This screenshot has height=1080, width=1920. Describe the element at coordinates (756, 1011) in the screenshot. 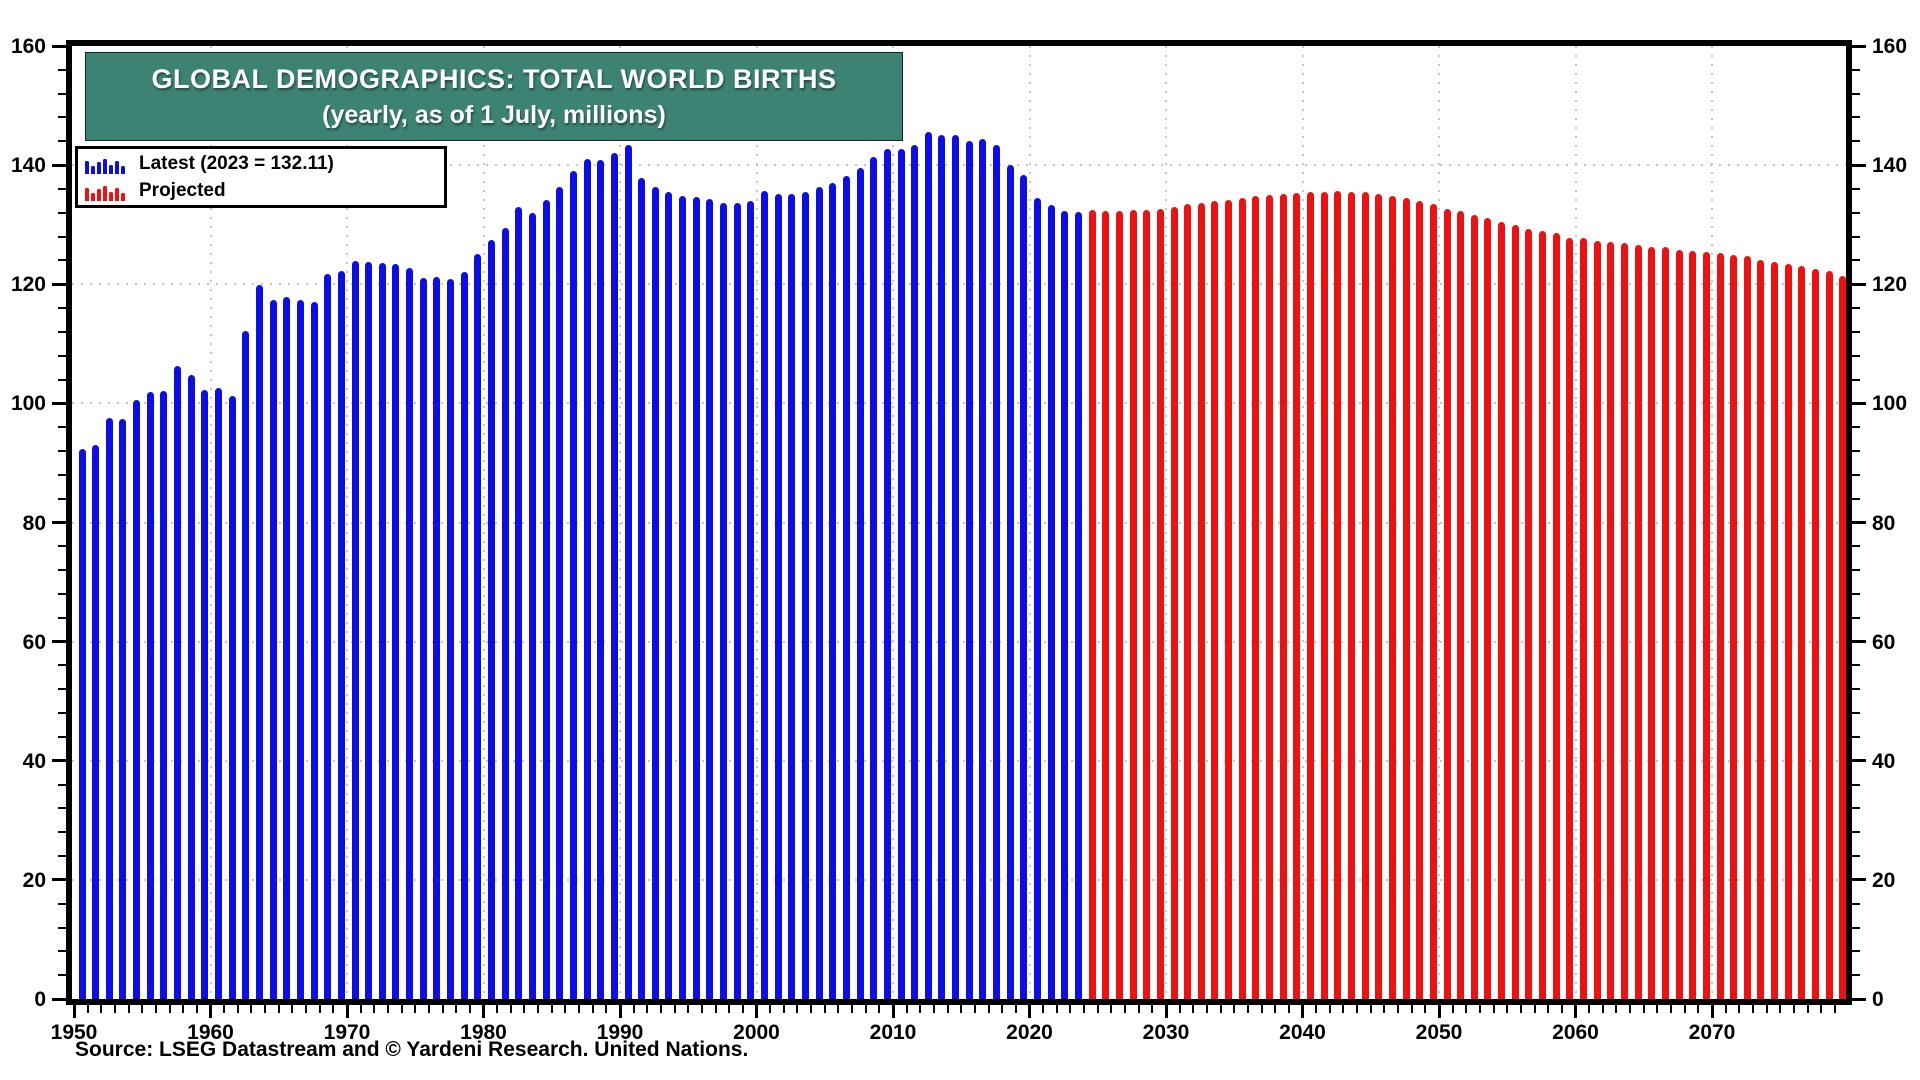

I see `x-major-tick-2000` at that location.